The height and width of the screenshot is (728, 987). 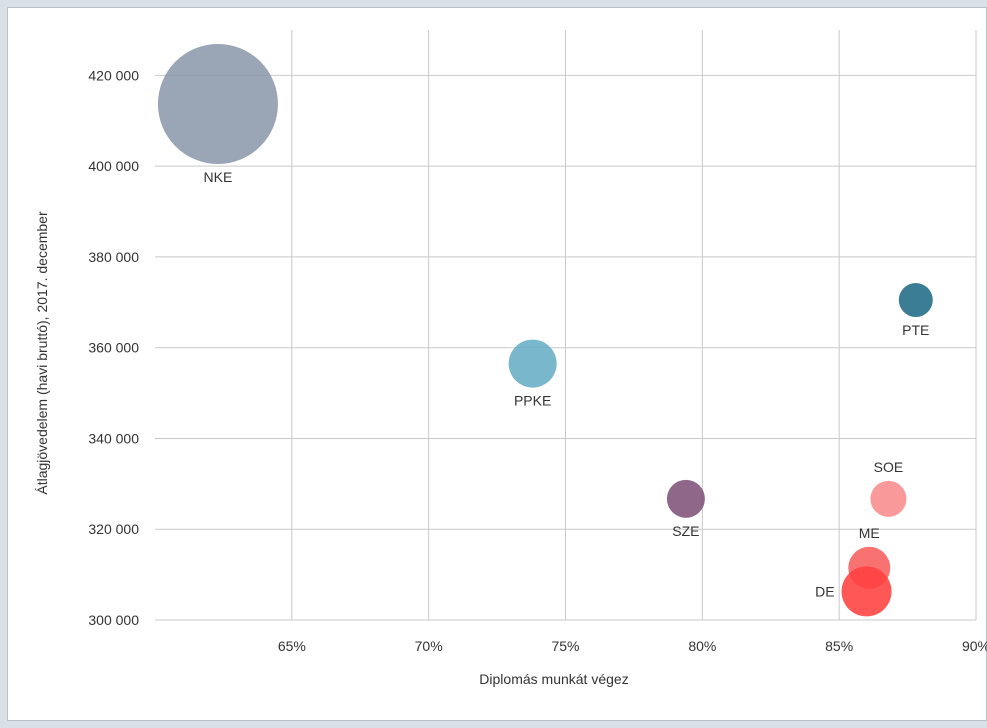 I want to click on bubble-sze, so click(x=685, y=498).